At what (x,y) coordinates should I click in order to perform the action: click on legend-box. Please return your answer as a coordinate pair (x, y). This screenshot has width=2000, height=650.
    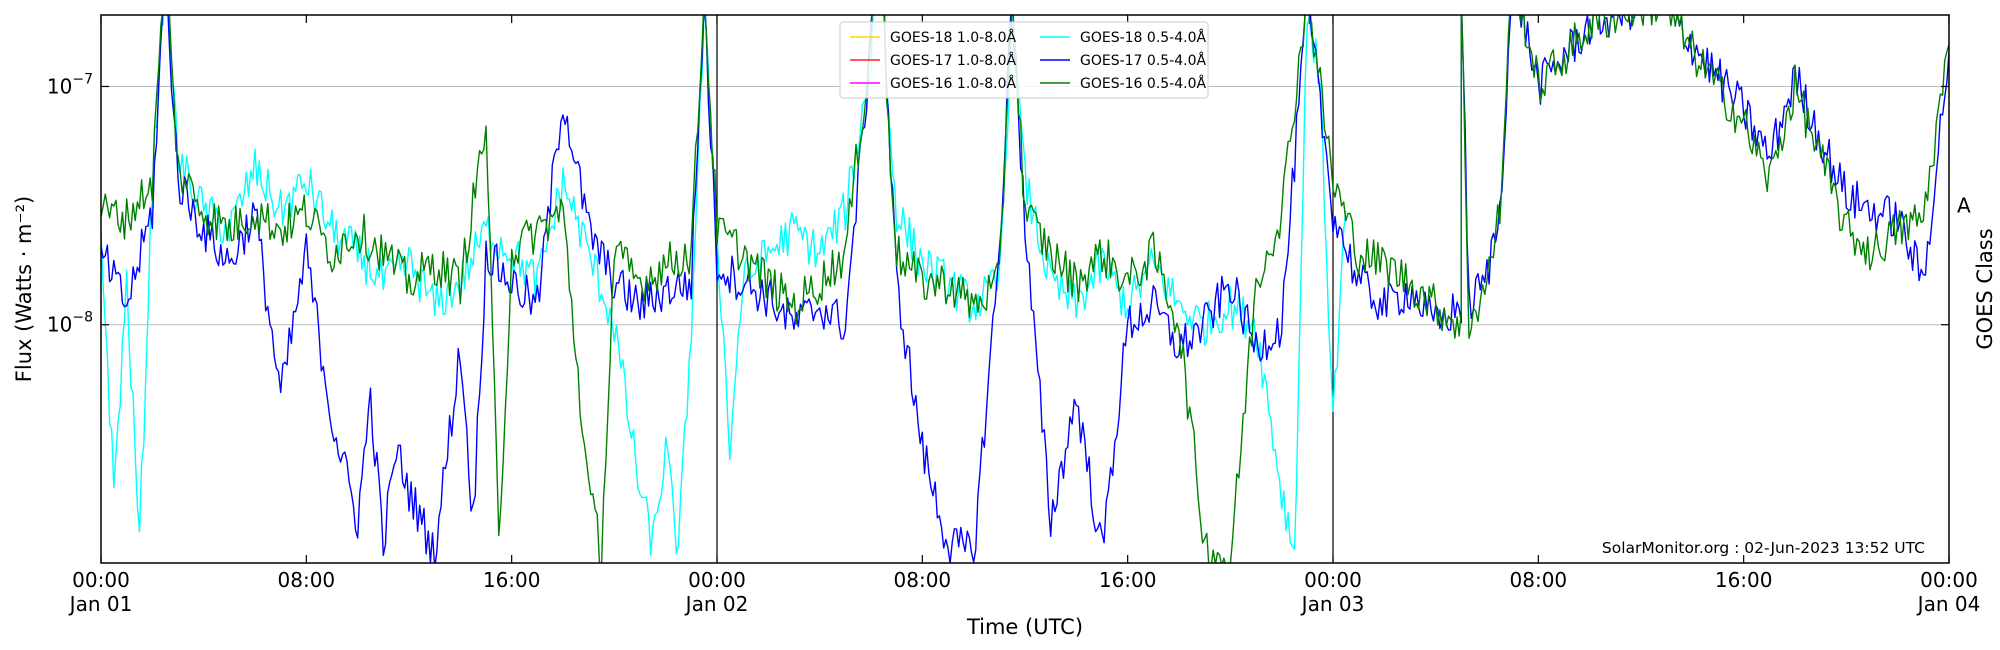
    Looking at the image, I should click on (1024, 60).